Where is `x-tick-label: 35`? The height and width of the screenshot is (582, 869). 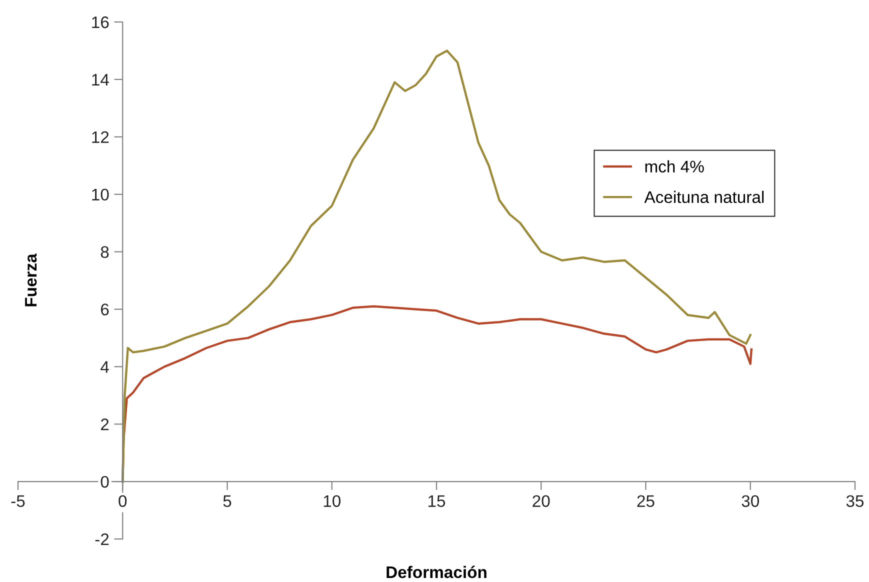
x-tick-label: 35 is located at coordinates (855, 501).